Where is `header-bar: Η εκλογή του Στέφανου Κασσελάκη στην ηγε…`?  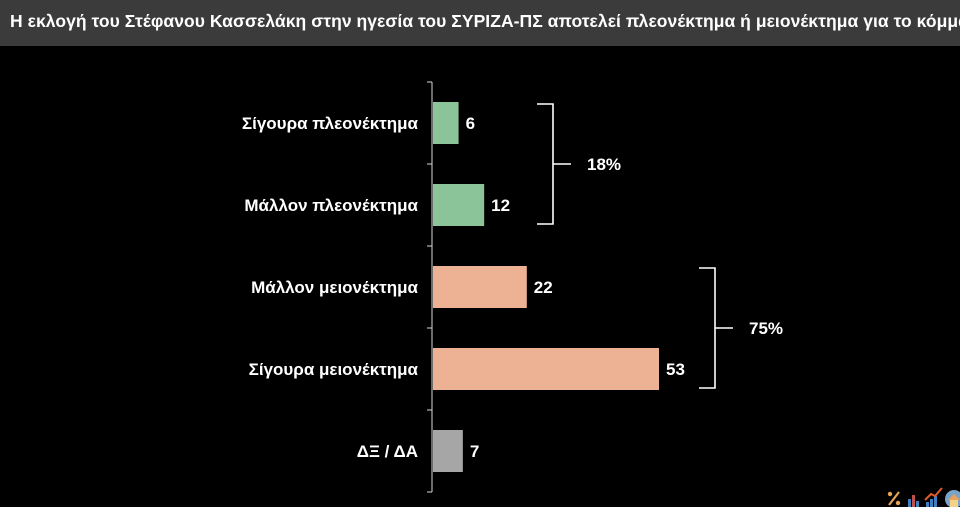
header-bar: Η εκλογή του Στέφανου Κασσελάκη στην ηγε… is located at coordinates (480, 23).